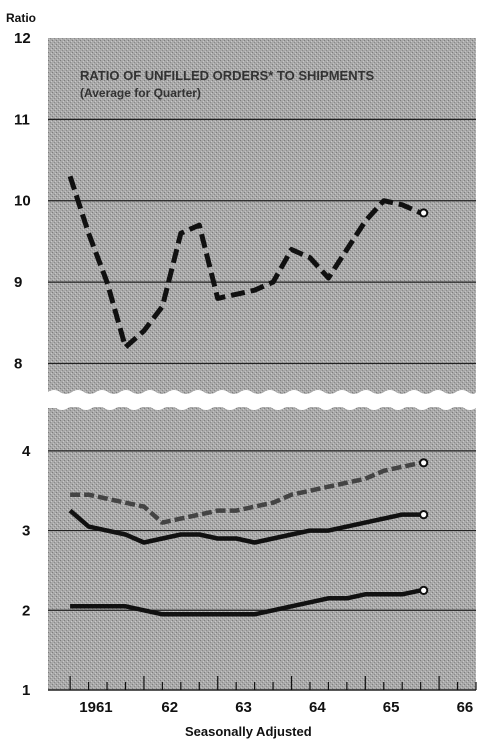 This screenshot has height=742, width=479. I want to click on y-tick-label-lower-2: 2, so click(26, 610).